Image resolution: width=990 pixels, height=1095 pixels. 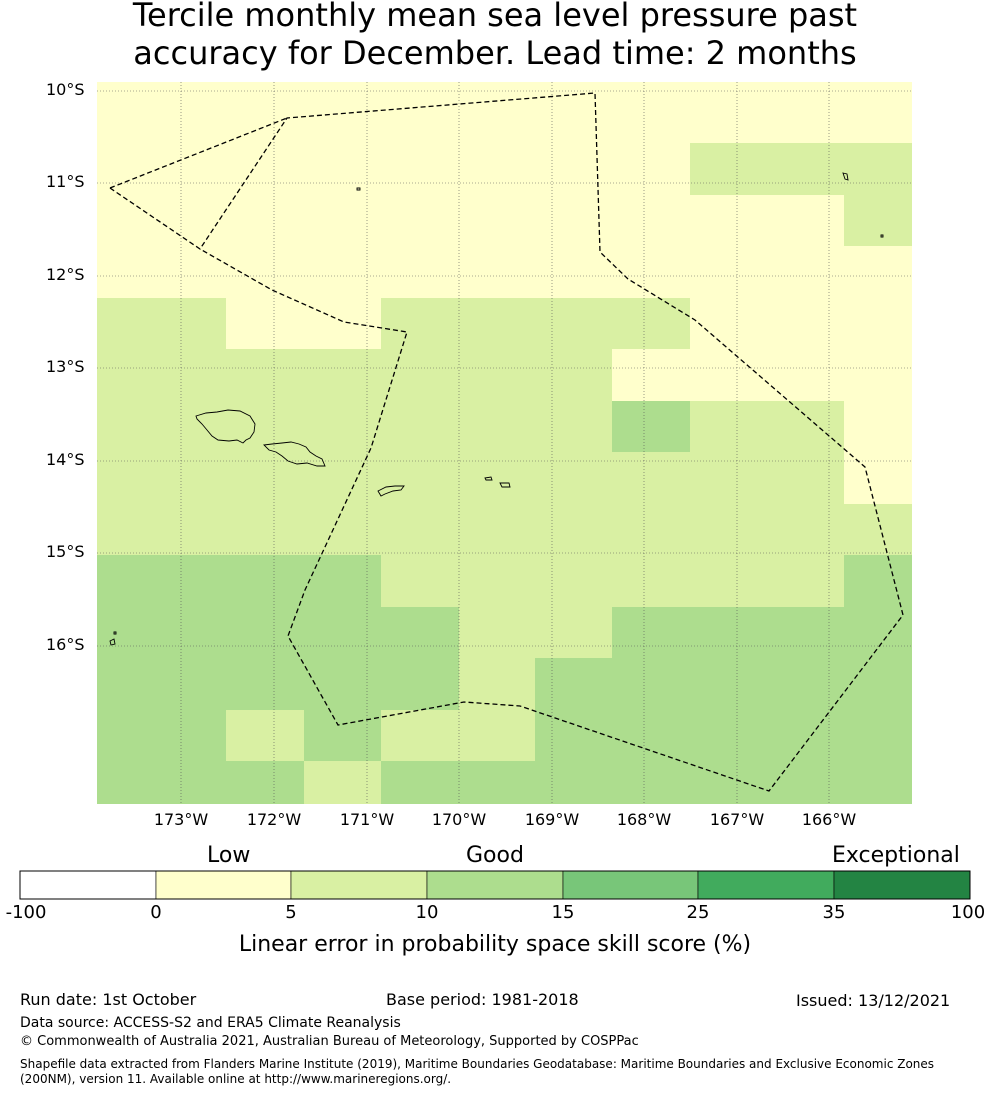 I want to click on longitude-label: 172°W, so click(x=274, y=819).